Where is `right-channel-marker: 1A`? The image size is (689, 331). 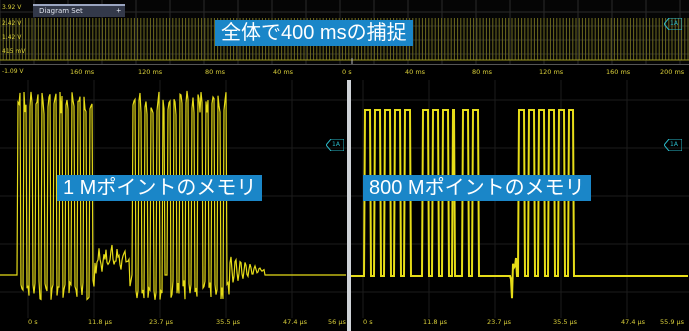 right-channel-marker: 1A is located at coordinates (673, 145).